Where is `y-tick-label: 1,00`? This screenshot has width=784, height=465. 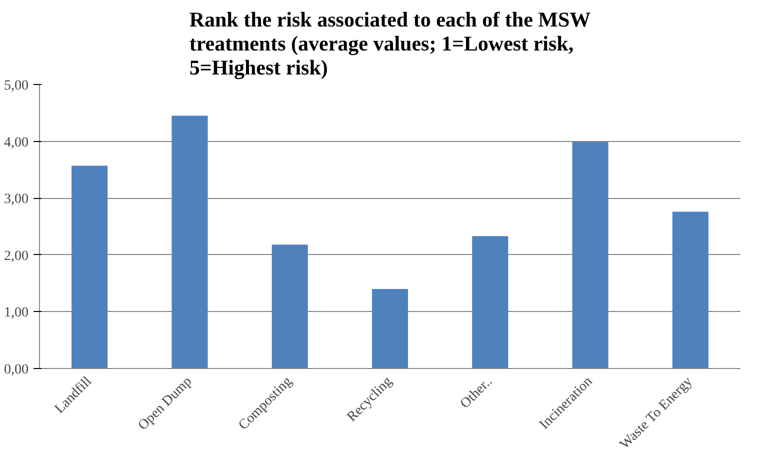 y-tick-label: 1,00 is located at coordinates (16, 313).